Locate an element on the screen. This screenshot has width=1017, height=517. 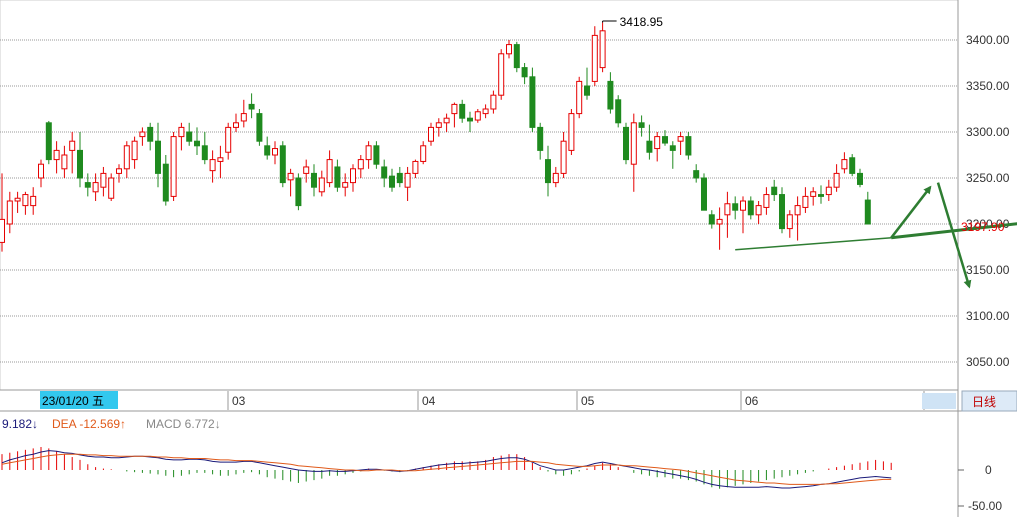
period-button is located at coordinates (989, 401).